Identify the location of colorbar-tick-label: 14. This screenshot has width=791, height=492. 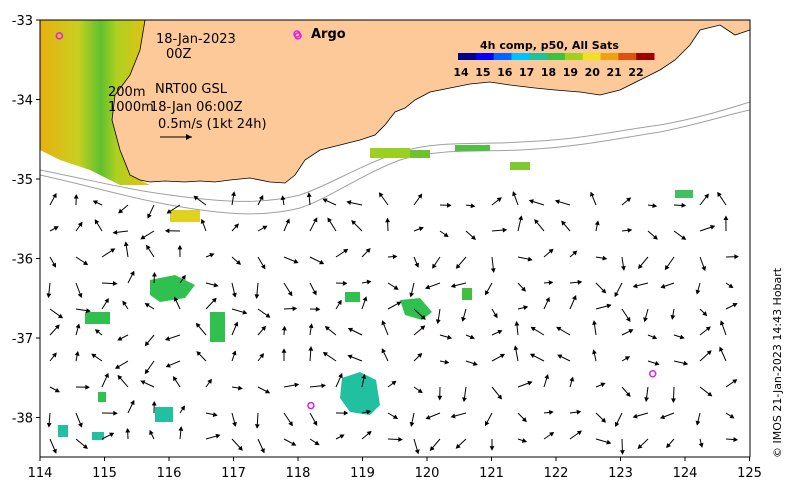
(461, 72).